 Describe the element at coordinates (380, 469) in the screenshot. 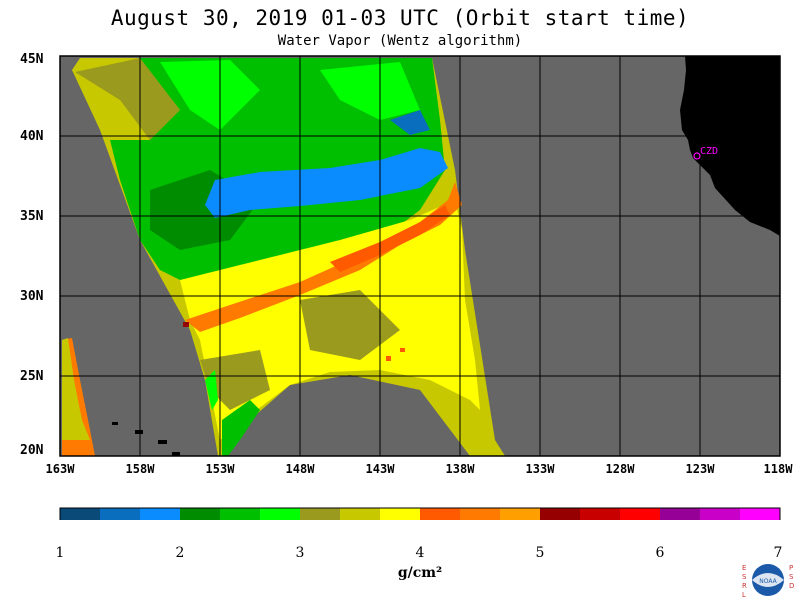

I see `lon-label-143w: 143W` at that location.